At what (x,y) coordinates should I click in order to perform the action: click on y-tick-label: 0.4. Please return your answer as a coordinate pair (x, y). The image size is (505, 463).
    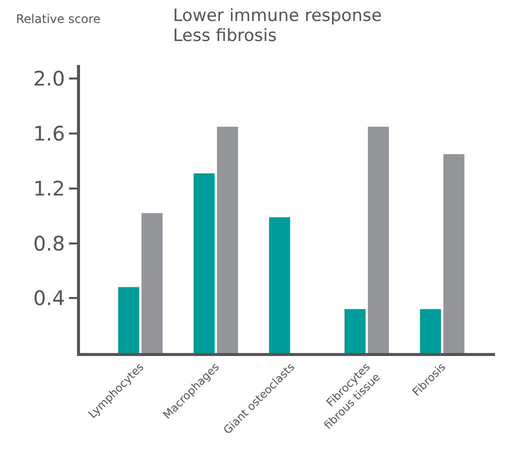
    Looking at the image, I should click on (49, 298).